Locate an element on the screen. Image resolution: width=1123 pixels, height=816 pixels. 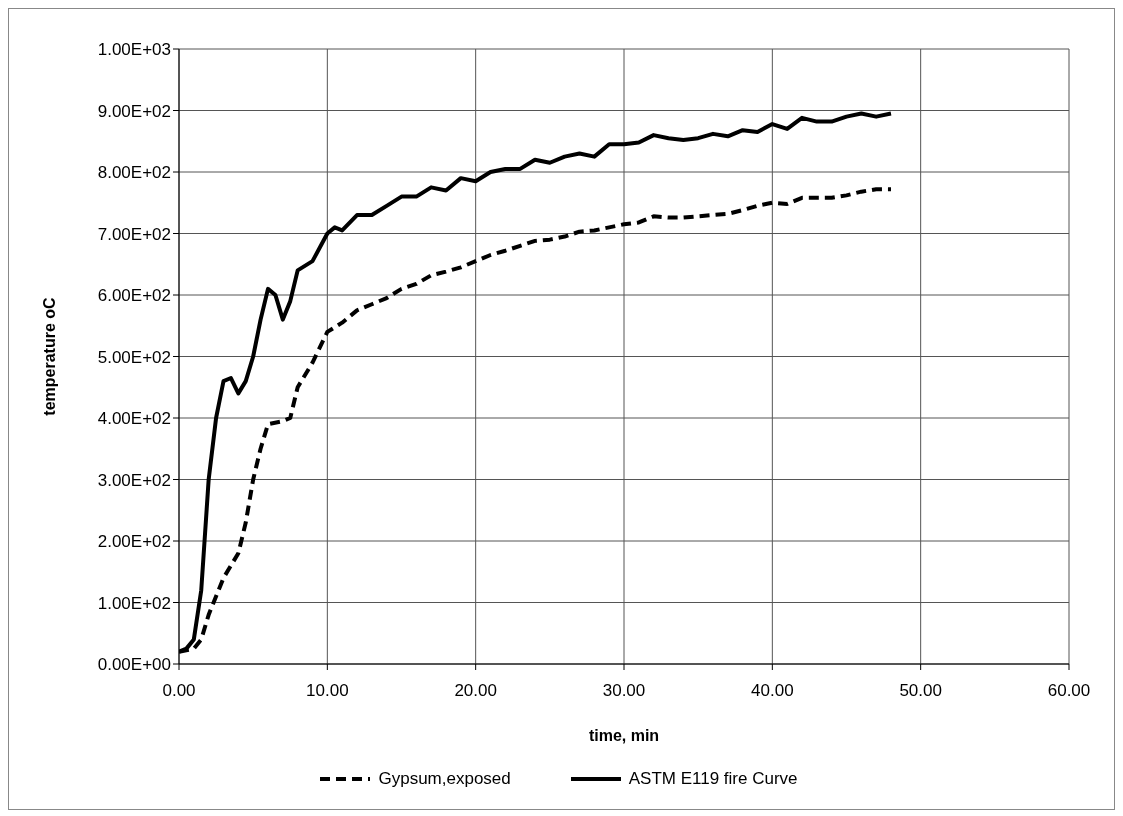
x-tick-label: 50.00 is located at coordinates (920, 691).